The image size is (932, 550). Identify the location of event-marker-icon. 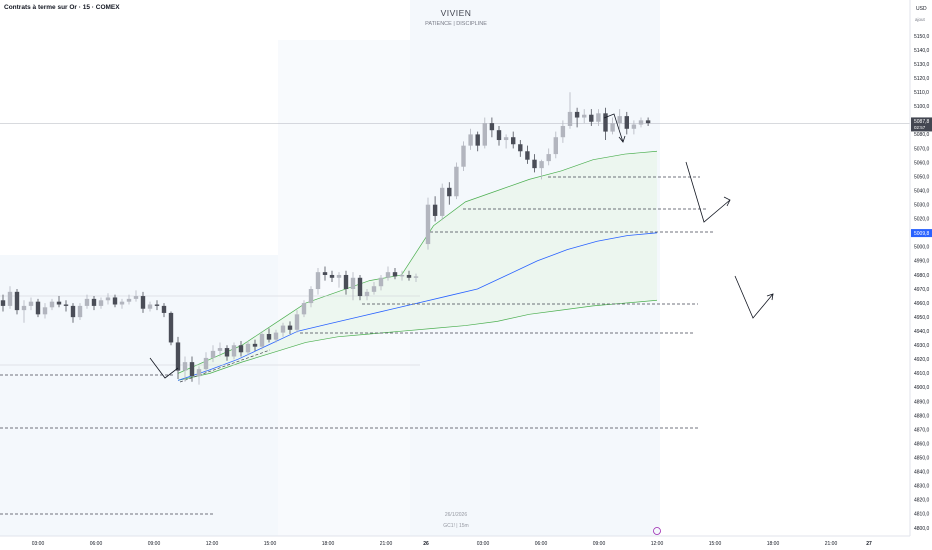
(657, 531).